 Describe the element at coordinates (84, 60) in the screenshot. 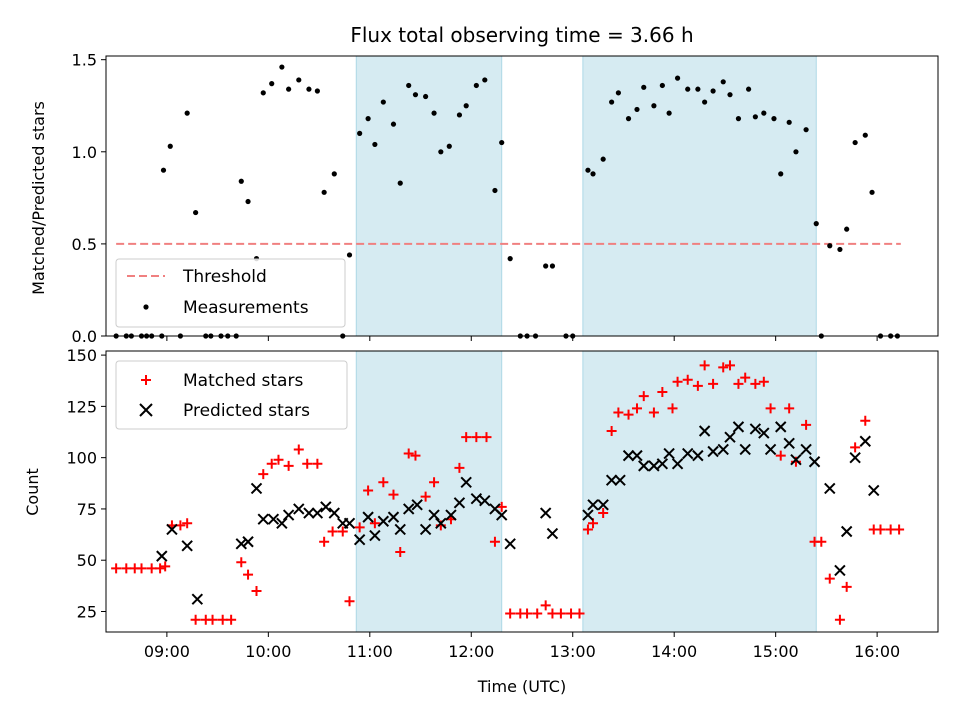

I see `y-tick-label: 1.5` at that location.